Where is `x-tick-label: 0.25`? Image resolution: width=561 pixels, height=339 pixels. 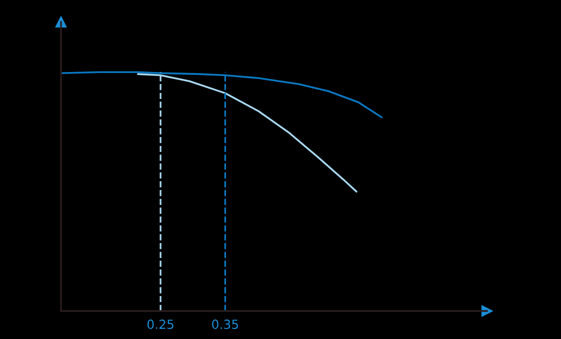 x-tick-label: 0.25 is located at coordinates (160, 325).